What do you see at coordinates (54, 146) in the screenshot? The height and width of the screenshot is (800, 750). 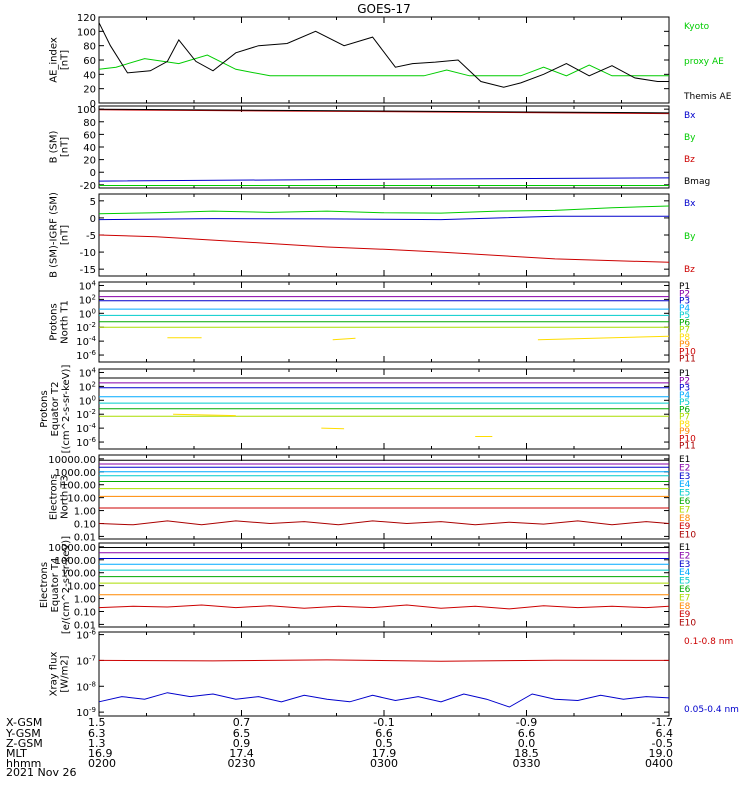 I see `y-axis-label: B (SM)` at bounding box center [54, 146].